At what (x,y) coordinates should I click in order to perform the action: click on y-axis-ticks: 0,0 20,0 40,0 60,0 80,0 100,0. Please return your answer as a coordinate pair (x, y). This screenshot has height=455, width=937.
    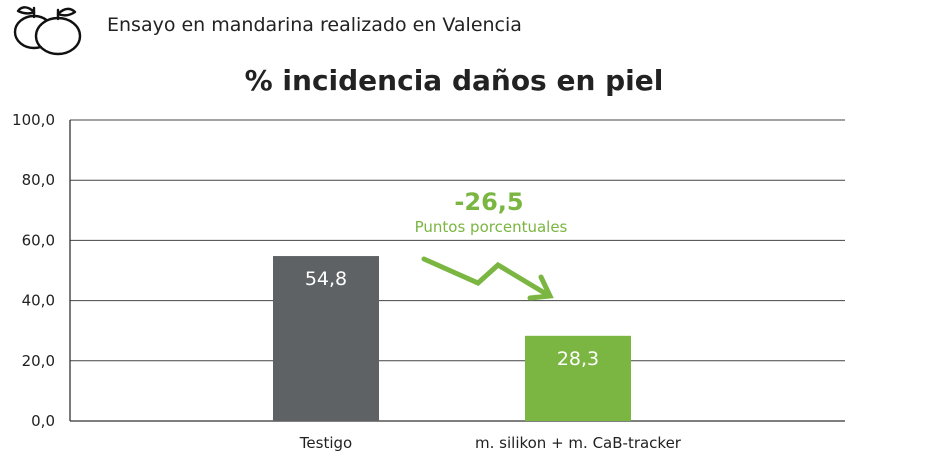
    Looking at the image, I should click on (33, 270).